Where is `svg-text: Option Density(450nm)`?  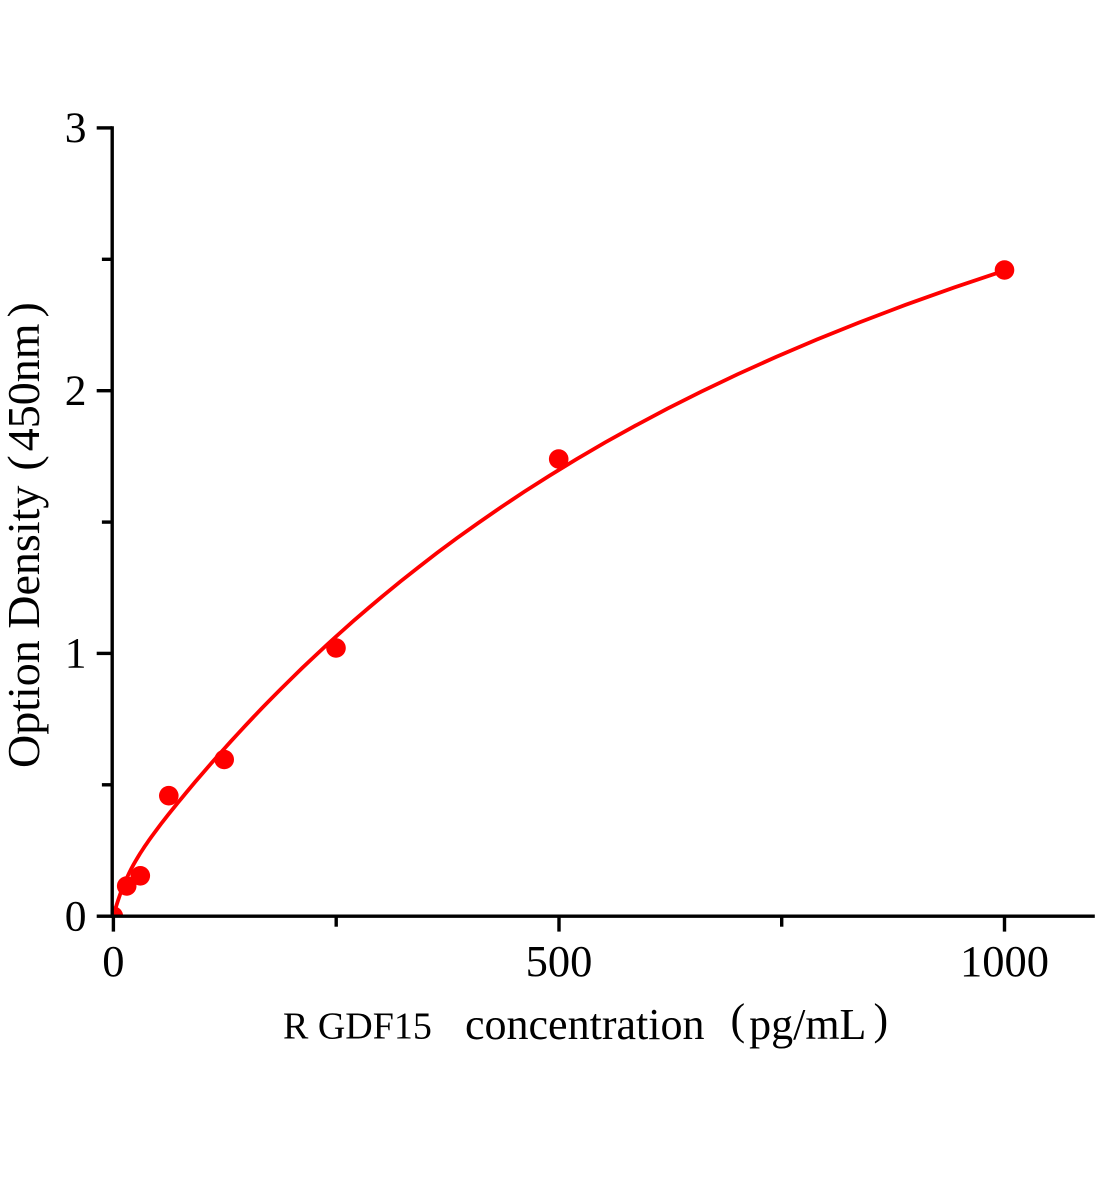 svg-text: Option Density(450nm) is located at coordinates (24, 535).